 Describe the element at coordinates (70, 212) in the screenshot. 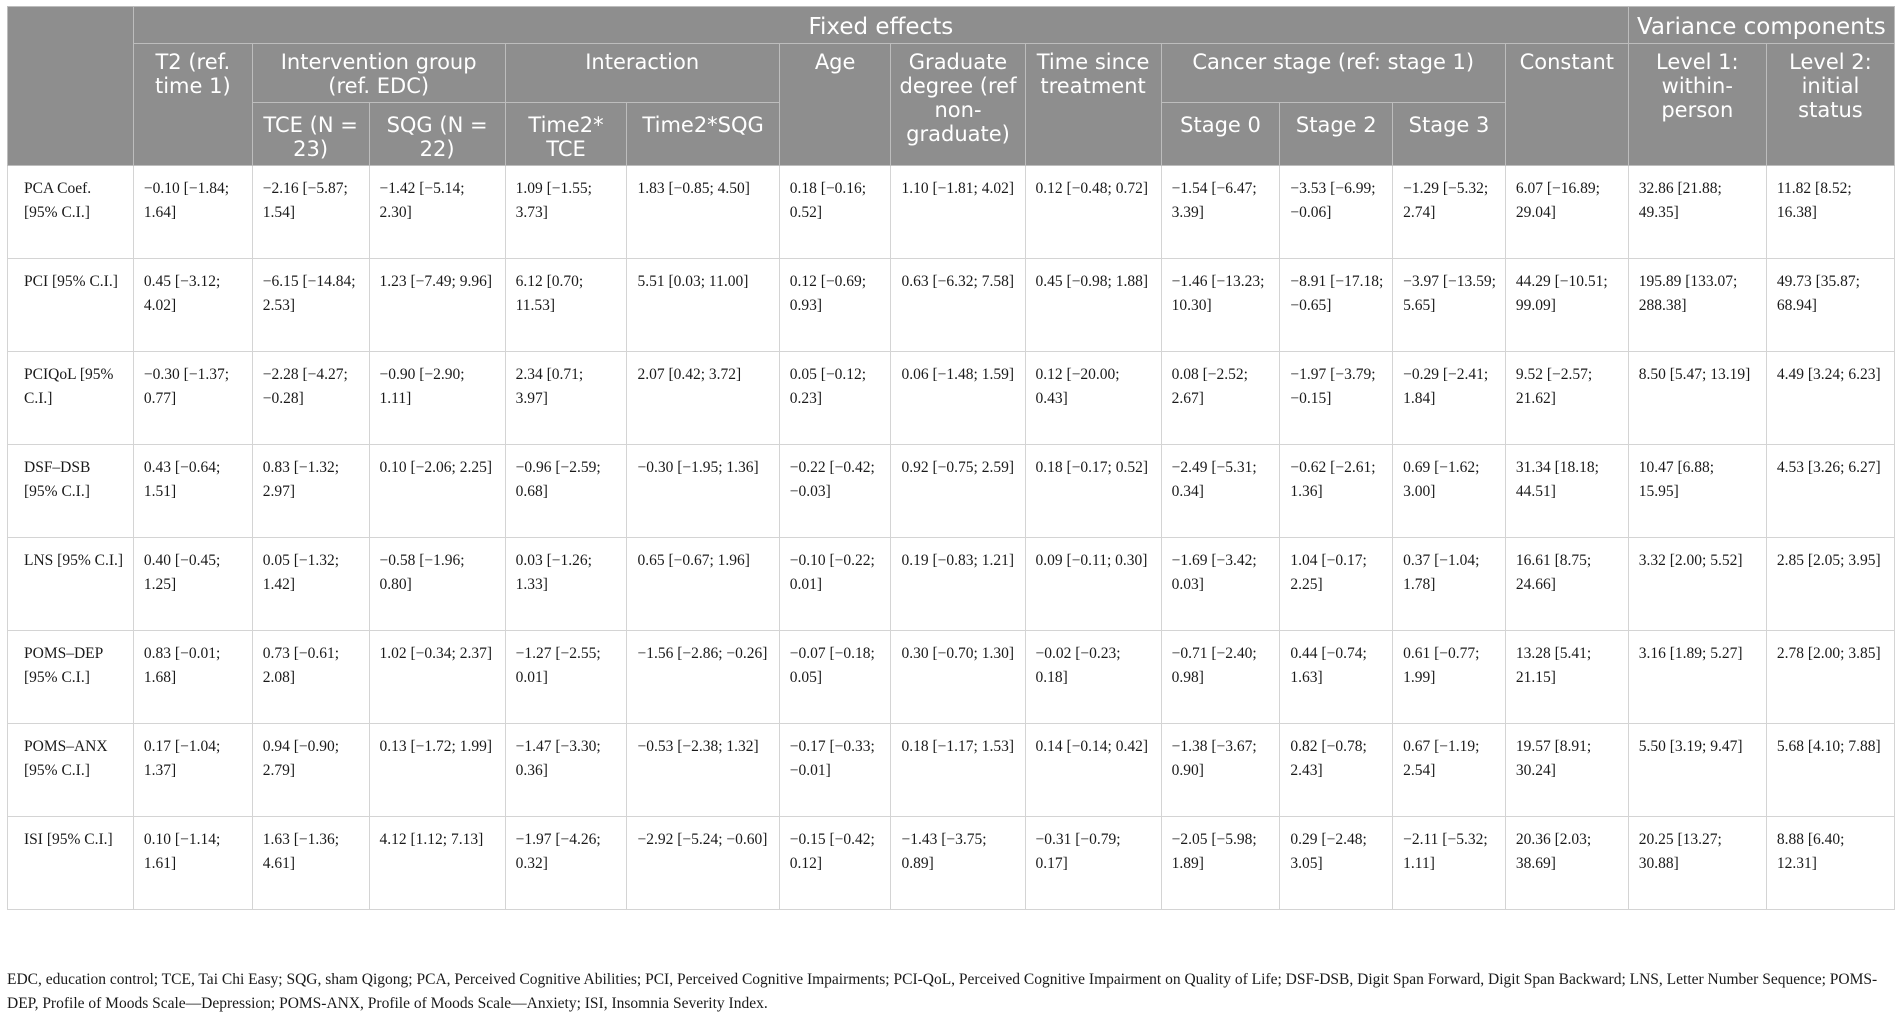

I see `row-label: PCA Coef. [95% C.I.]` at that location.